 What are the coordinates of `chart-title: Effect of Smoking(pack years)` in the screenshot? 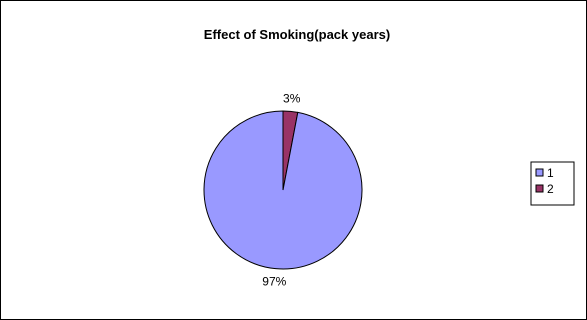 It's located at (297, 34).